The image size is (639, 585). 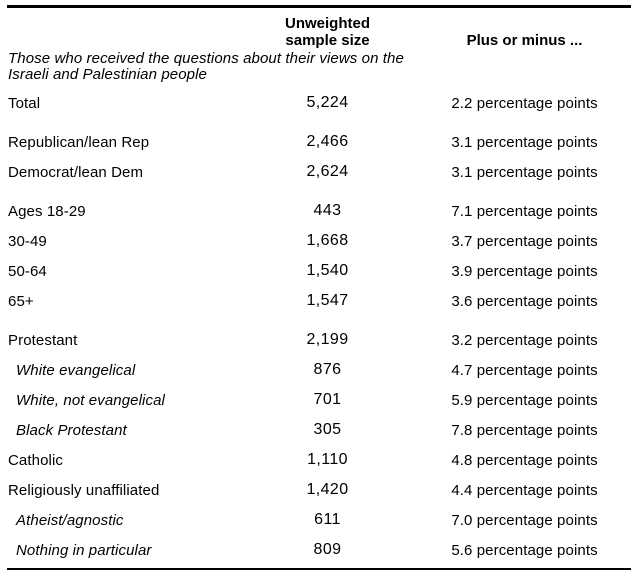 I want to click on row-sample-size: 1,547, so click(x=327, y=300).